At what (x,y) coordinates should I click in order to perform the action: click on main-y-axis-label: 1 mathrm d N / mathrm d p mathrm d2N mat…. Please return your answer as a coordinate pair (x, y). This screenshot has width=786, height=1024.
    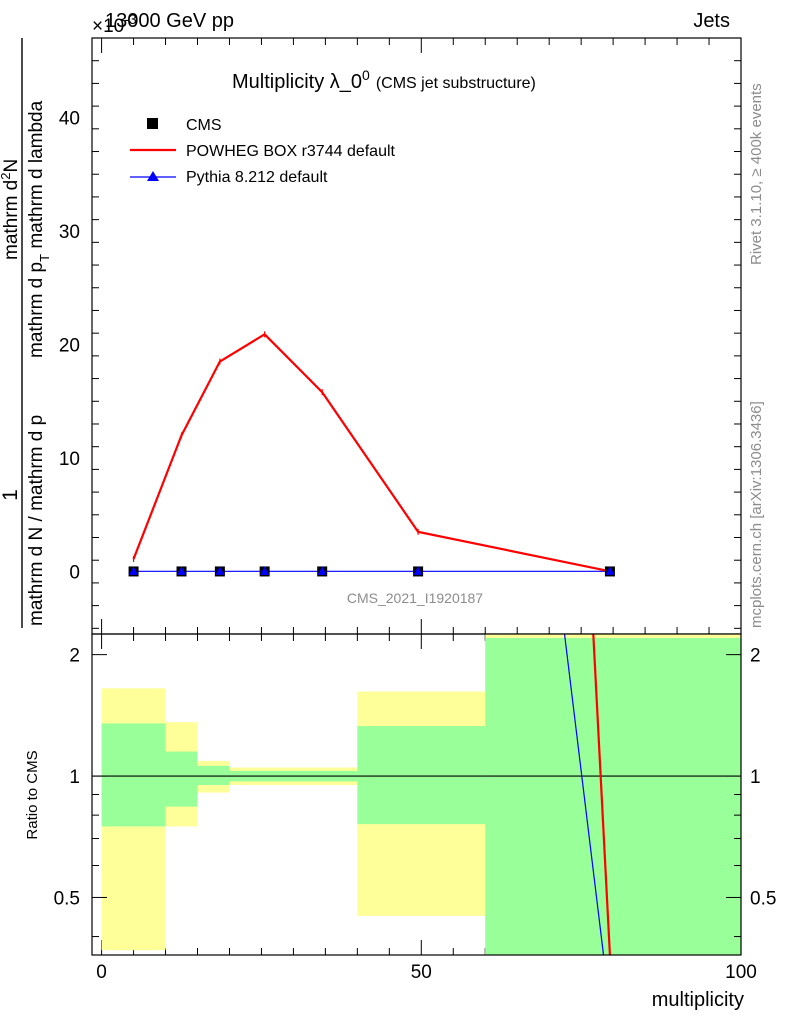
    Looking at the image, I should click on (26, 333).